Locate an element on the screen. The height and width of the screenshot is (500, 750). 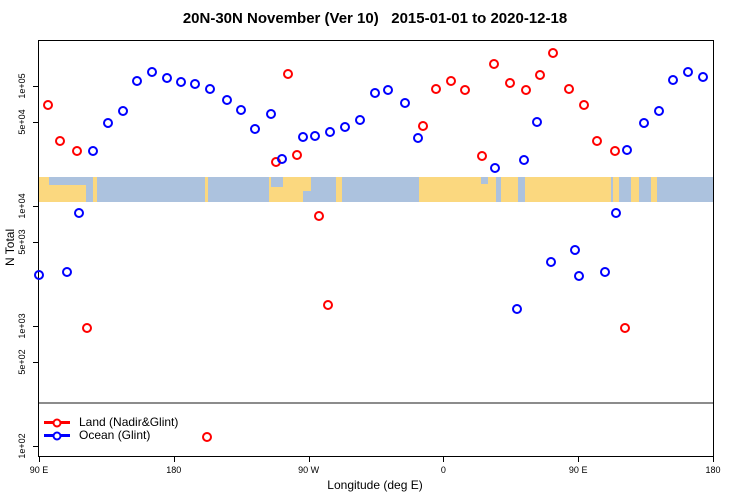
reference-line is located at coordinates (376, 402).